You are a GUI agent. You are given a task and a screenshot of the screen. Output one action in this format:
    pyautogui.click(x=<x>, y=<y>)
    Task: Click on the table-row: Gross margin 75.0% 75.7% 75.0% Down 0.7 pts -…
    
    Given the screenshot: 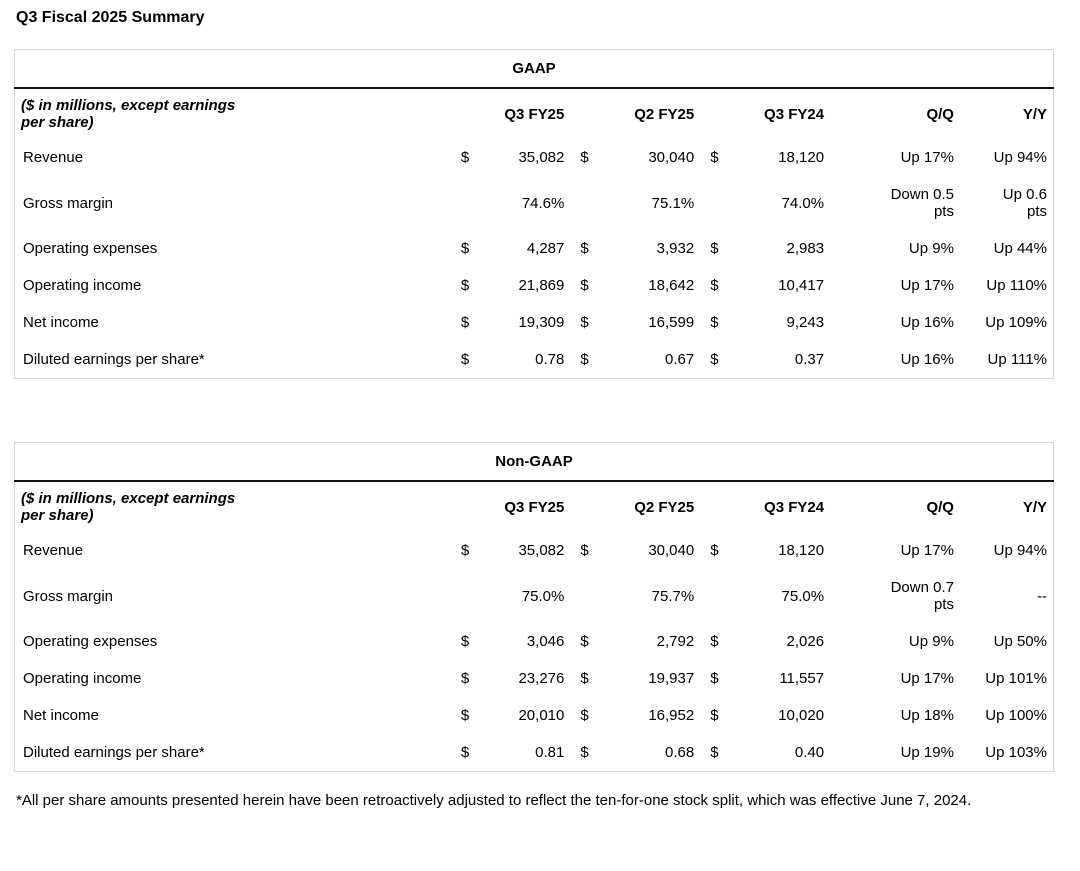 What is the action you would take?
    pyautogui.click(x=534, y=596)
    